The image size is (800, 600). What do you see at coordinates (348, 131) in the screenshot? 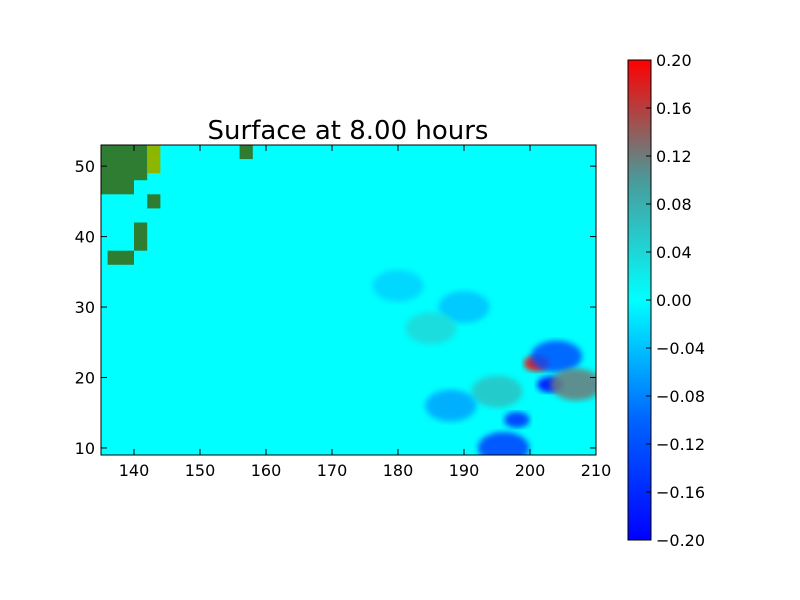
I see `chart-title: Surface at 8.00 hours` at bounding box center [348, 131].